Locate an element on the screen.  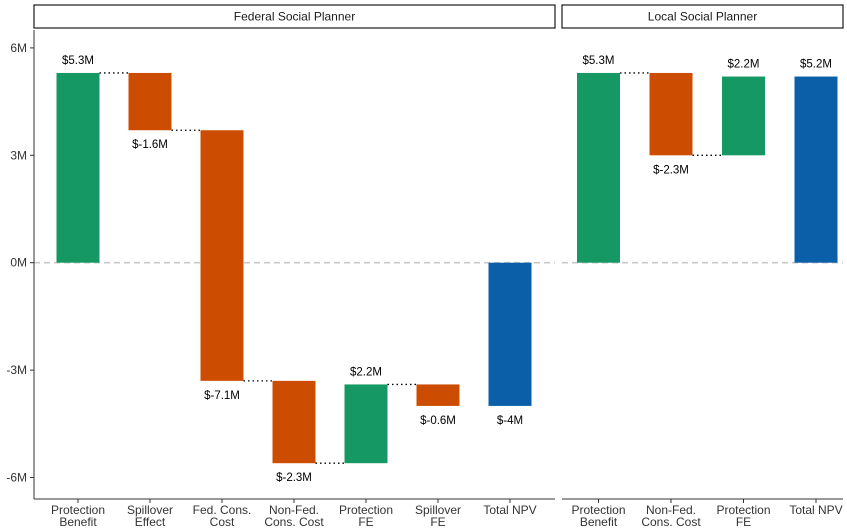
panel-title: Federal Social Planner is located at coordinates (294, 17).